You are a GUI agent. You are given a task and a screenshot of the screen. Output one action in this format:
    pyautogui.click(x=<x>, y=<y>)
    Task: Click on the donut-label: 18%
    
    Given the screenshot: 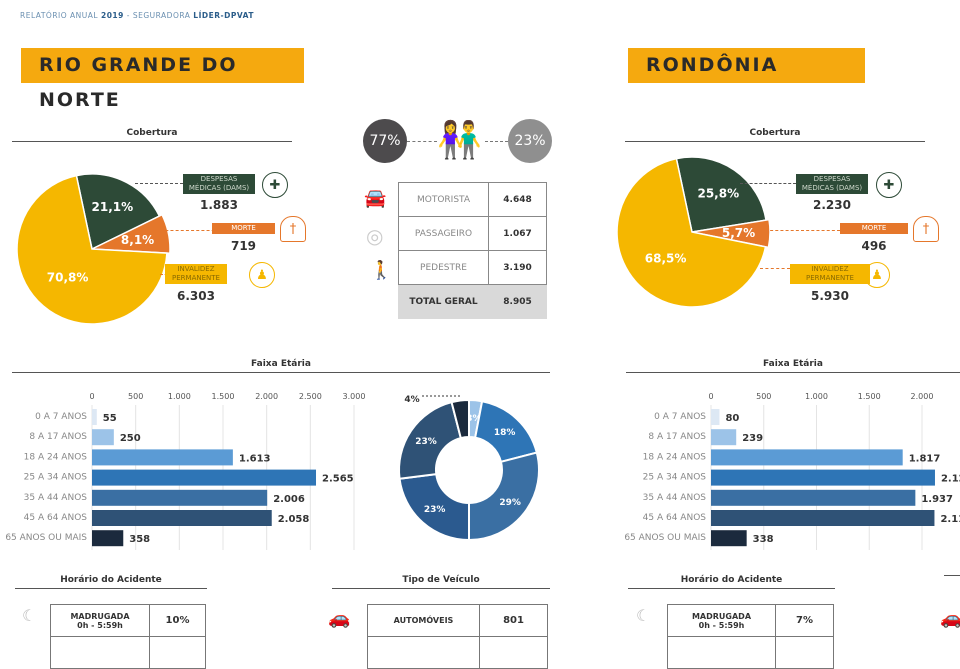 What is the action you would take?
    pyautogui.click(x=505, y=433)
    